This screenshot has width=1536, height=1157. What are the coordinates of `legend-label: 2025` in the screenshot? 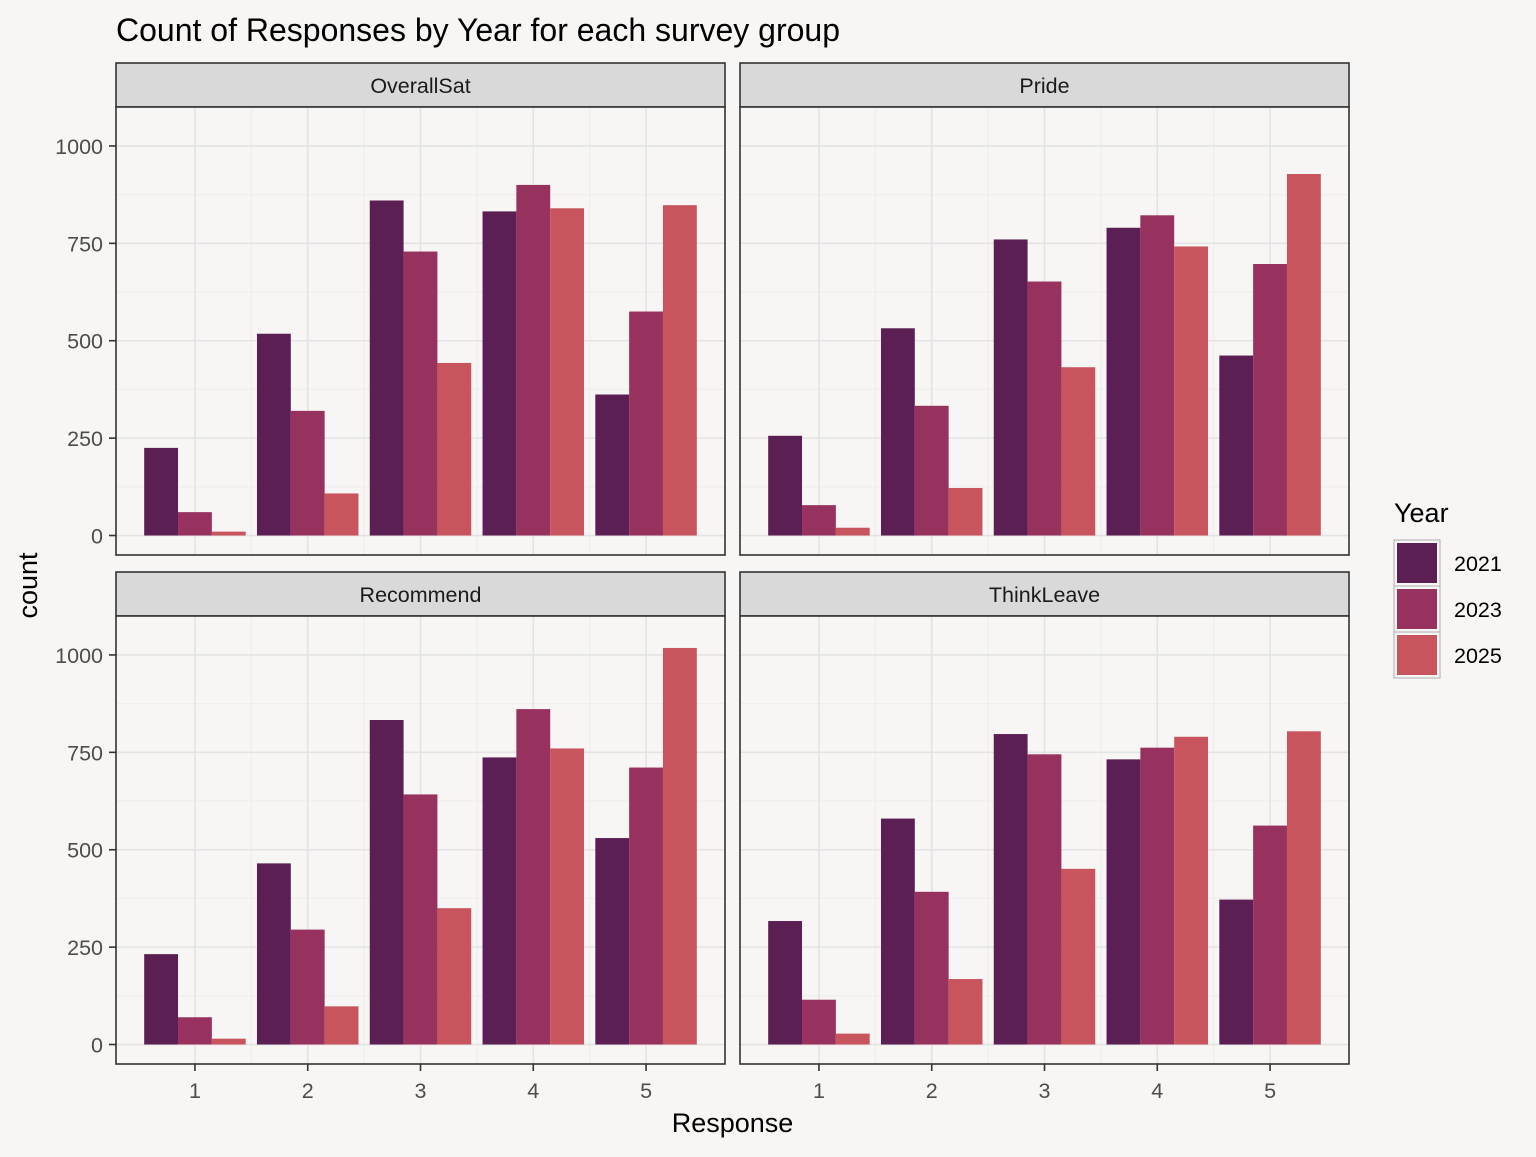 It's located at (1478, 656).